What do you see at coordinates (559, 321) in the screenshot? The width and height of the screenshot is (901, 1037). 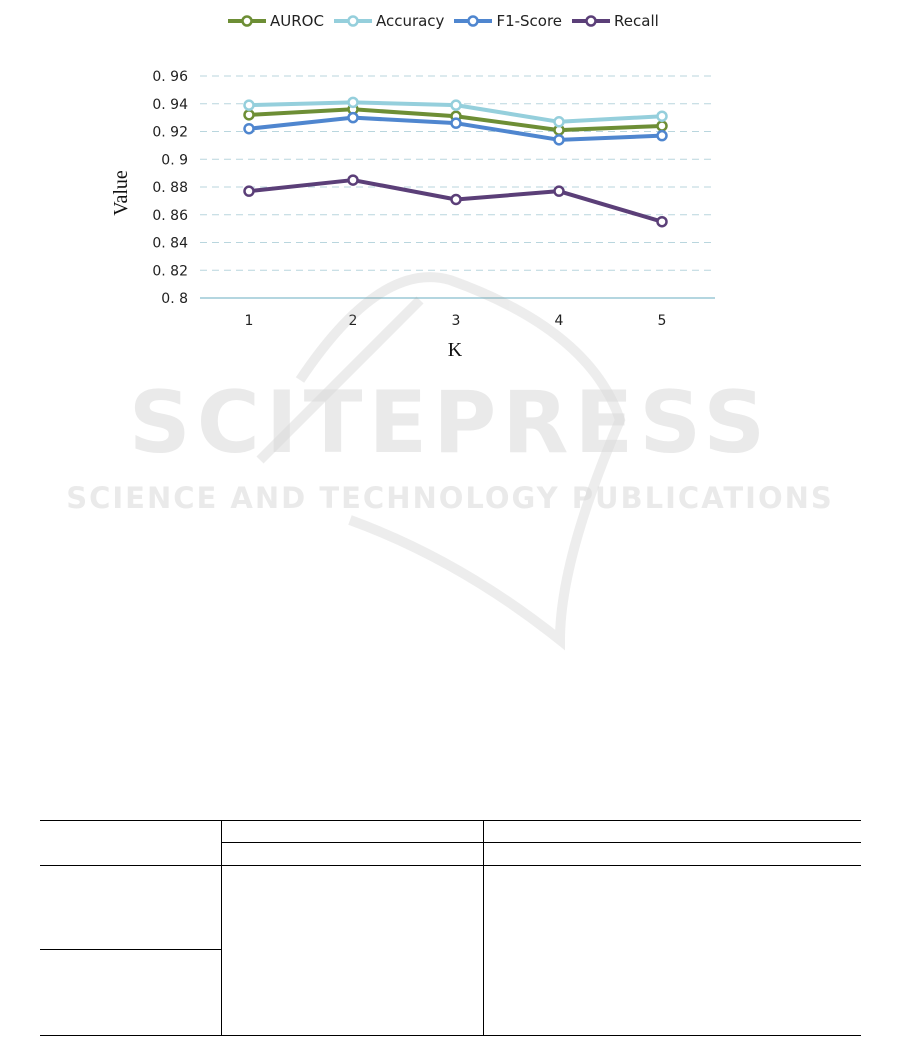 I see `x-tick-label: 4` at bounding box center [559, 321].